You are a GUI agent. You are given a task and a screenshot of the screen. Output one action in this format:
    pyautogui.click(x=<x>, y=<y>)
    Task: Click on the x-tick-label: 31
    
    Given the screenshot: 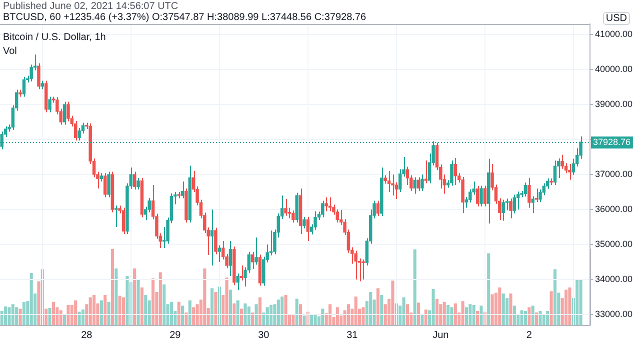 What is the action you would take?
    pyautogui.click(x=352, y=335)
    